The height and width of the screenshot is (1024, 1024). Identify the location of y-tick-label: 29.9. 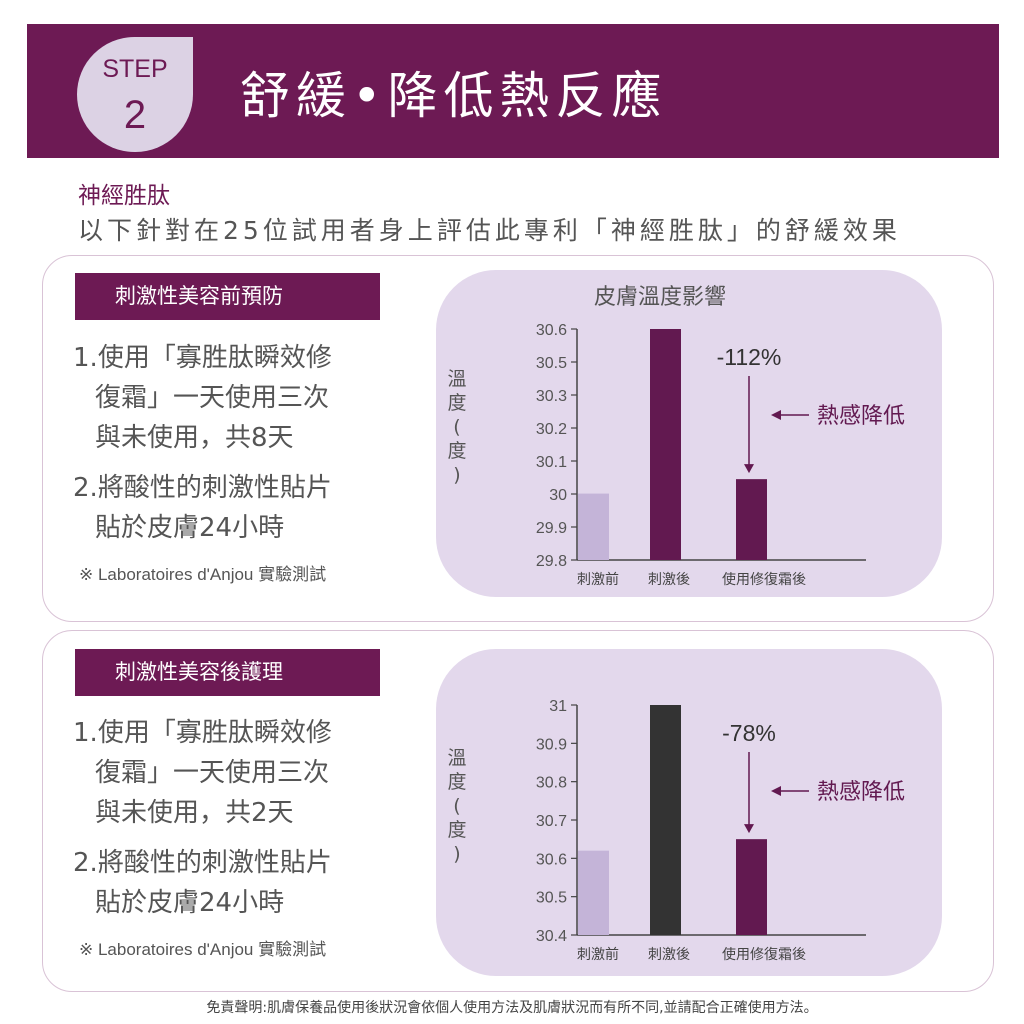
(551, 528).